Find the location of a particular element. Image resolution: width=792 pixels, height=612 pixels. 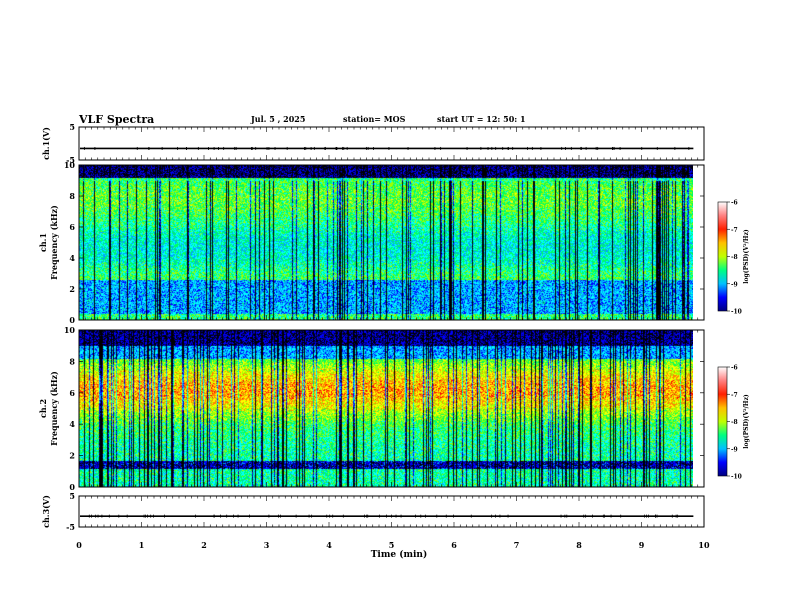

station-label: station= MOS is located at coordinates (374, 119).